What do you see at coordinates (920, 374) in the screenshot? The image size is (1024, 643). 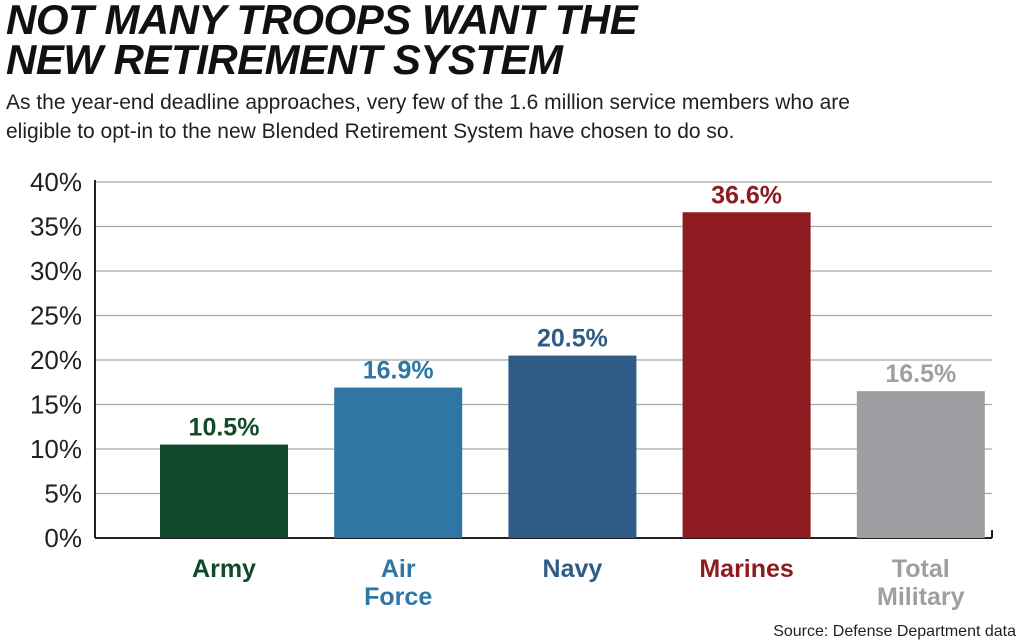 I see `bar-value-label: 16.5%` at bounding box center [920, 374].